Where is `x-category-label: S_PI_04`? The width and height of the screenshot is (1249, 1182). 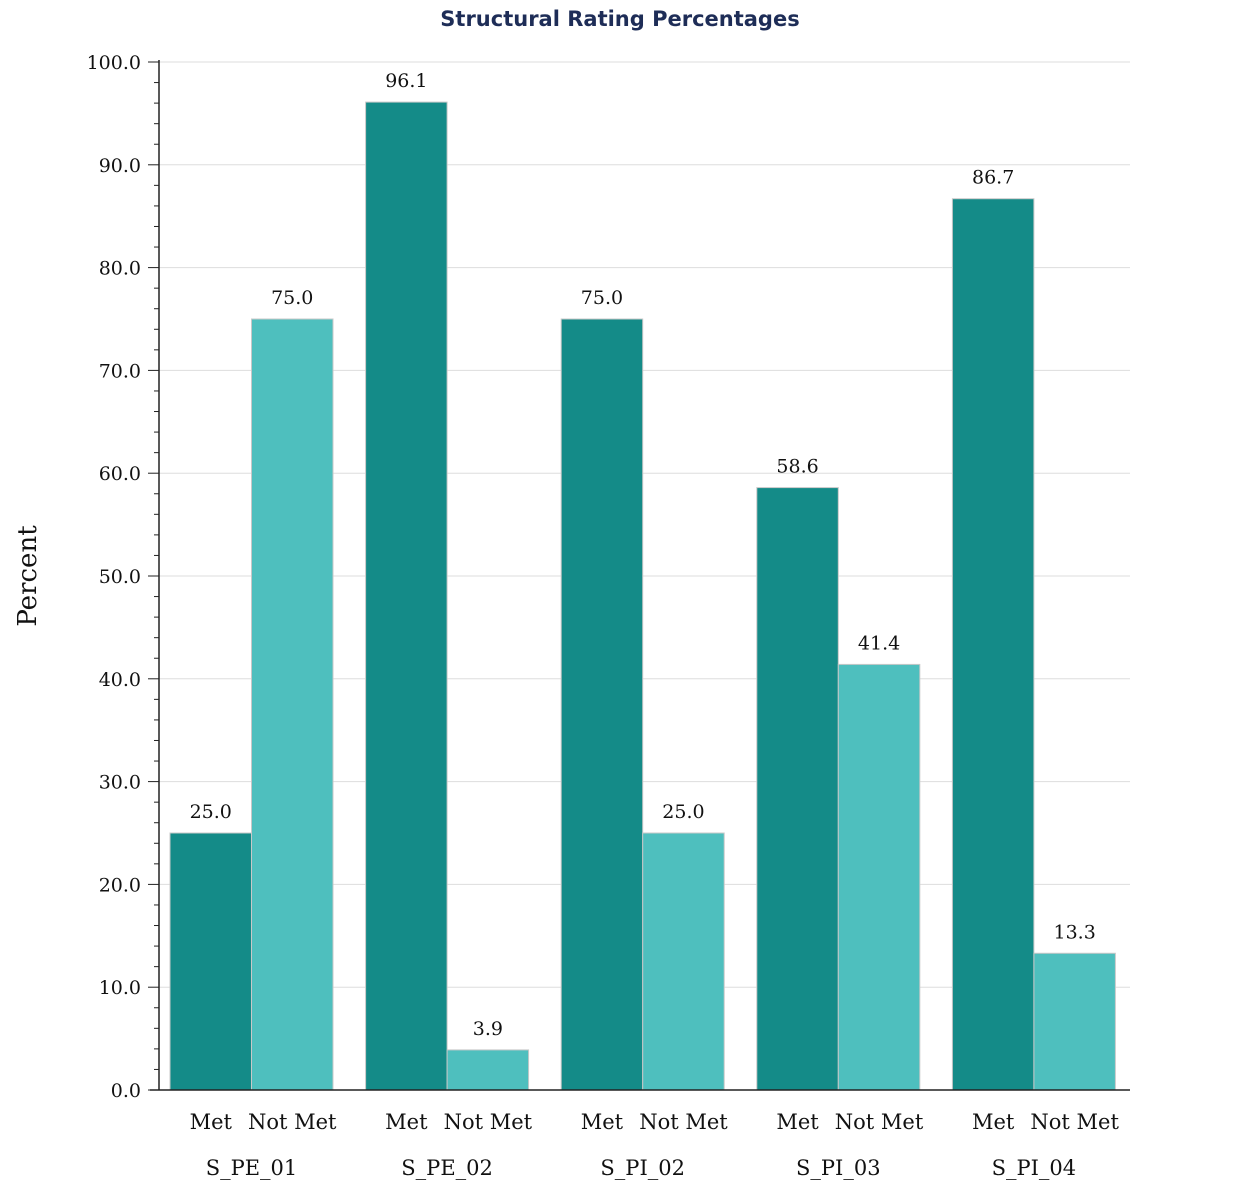 x-category-label: S_PI_04 is located at coordinates (1034, 1168).